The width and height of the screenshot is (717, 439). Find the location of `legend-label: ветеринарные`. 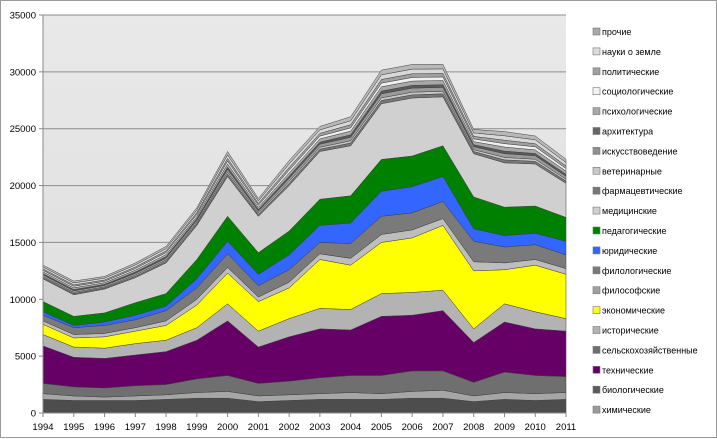

legend-label: ветеринарные is located at coordinates (632, 171).